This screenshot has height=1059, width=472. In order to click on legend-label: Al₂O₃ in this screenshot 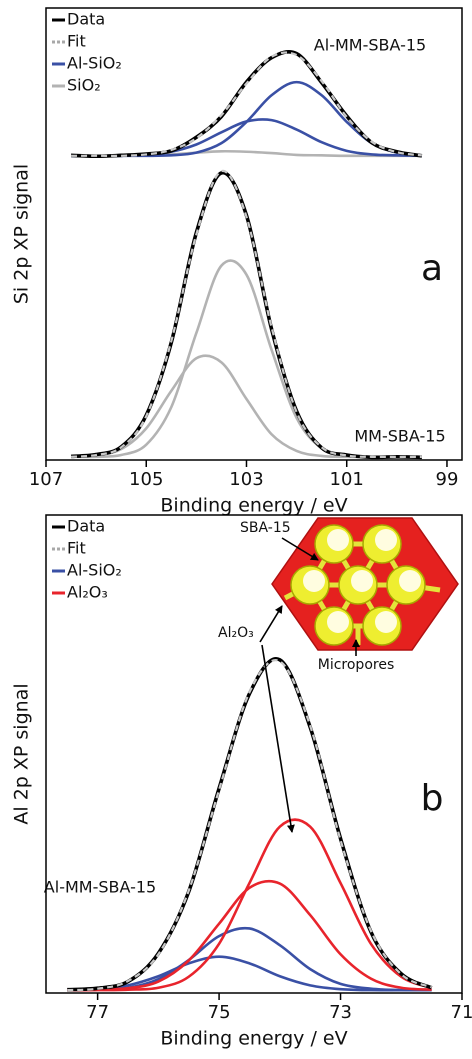, I will do `click(87, 592)`.